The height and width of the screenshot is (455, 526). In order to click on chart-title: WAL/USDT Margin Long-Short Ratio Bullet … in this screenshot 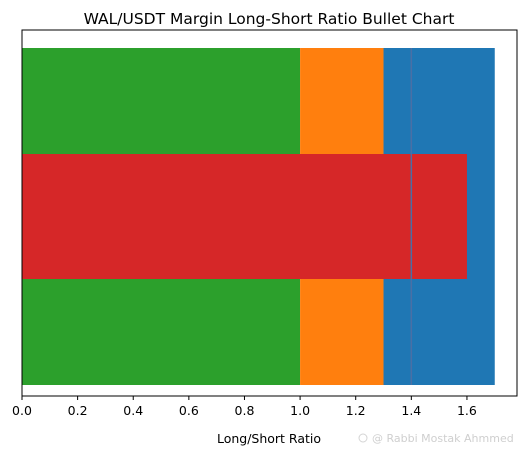, I will do `click(269, 19)`.